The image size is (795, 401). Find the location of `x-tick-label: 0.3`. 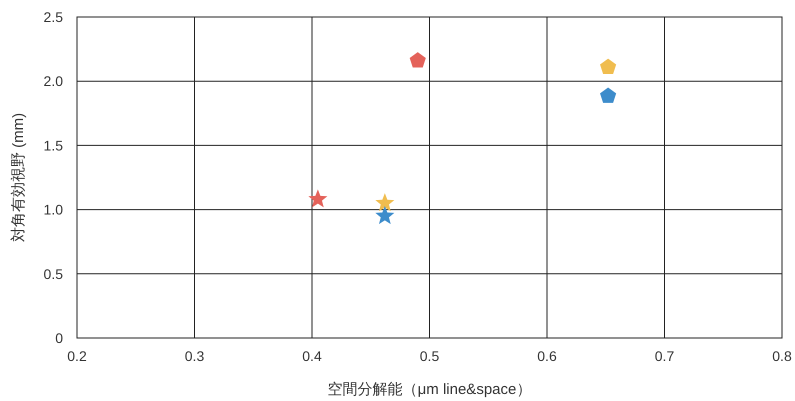

x-tick-label: 0.3 is located at coordinates (194, 356).